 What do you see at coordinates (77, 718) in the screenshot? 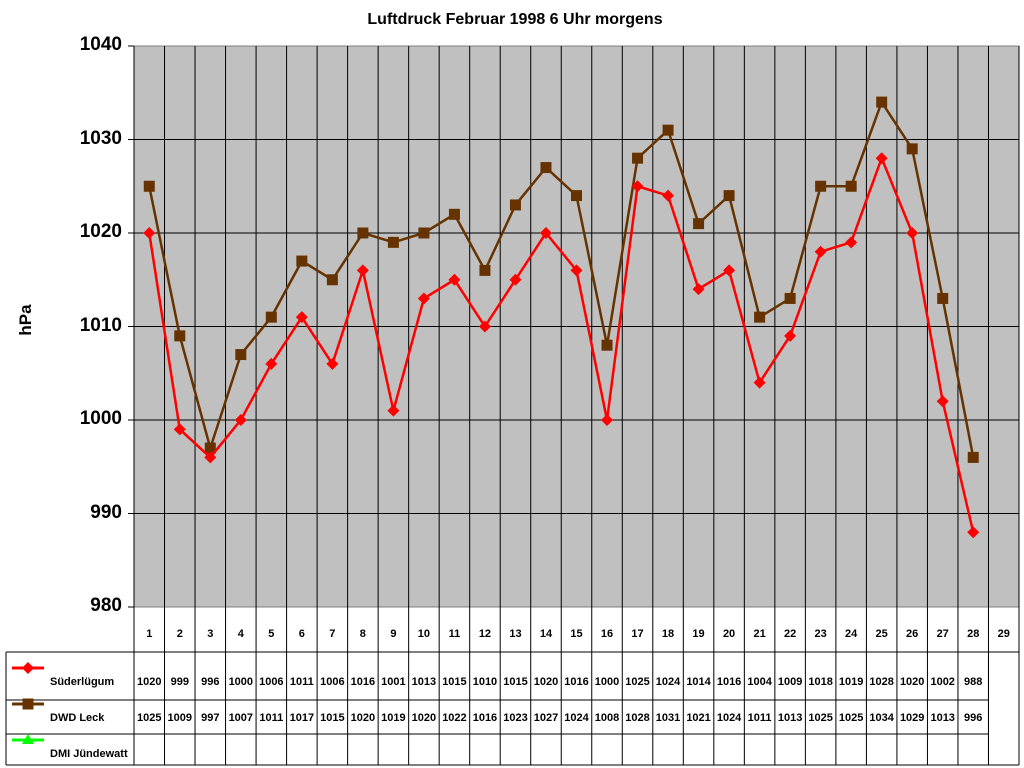
I see `legend-label: DWD Leck` at bounding box center [77, 718].